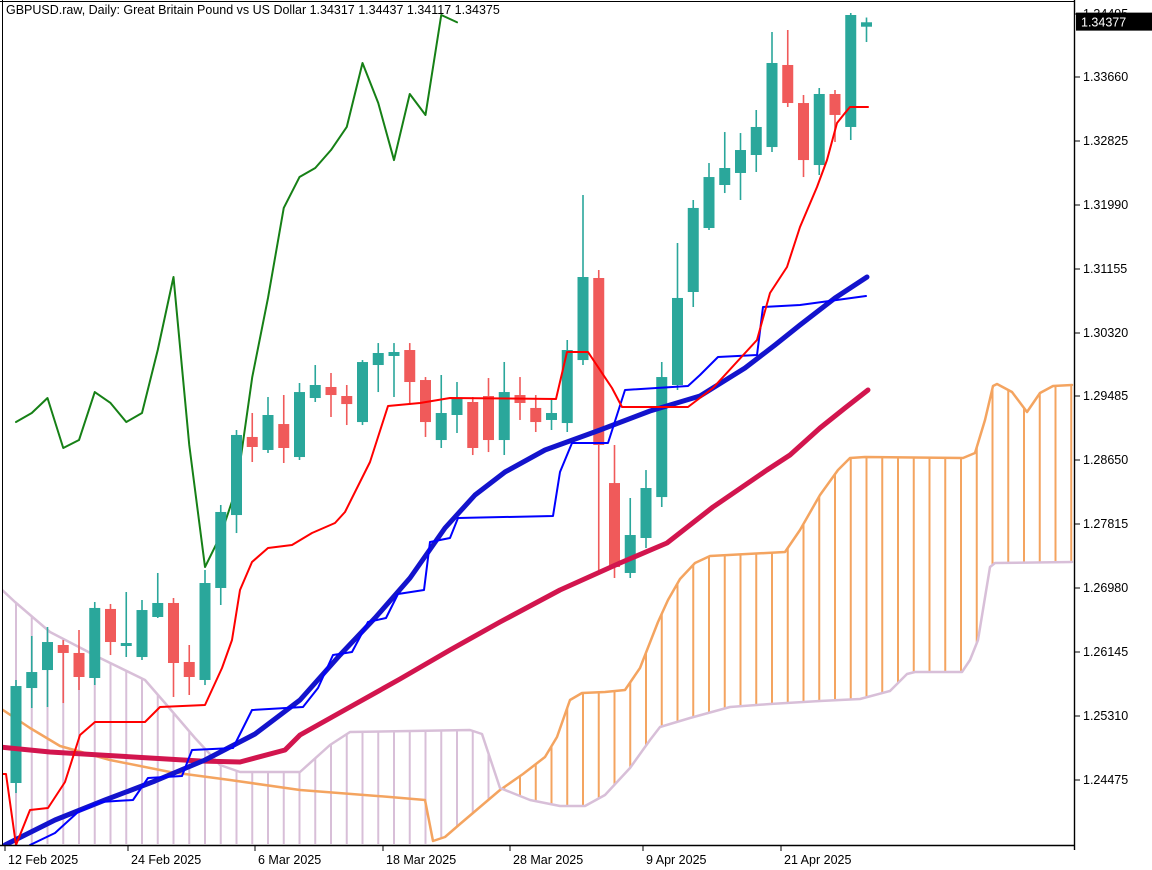 The height and width of the screenshot is (870, 1152). I want to click on time-axis-label: 18 Mar 2025, so click(421, 860).